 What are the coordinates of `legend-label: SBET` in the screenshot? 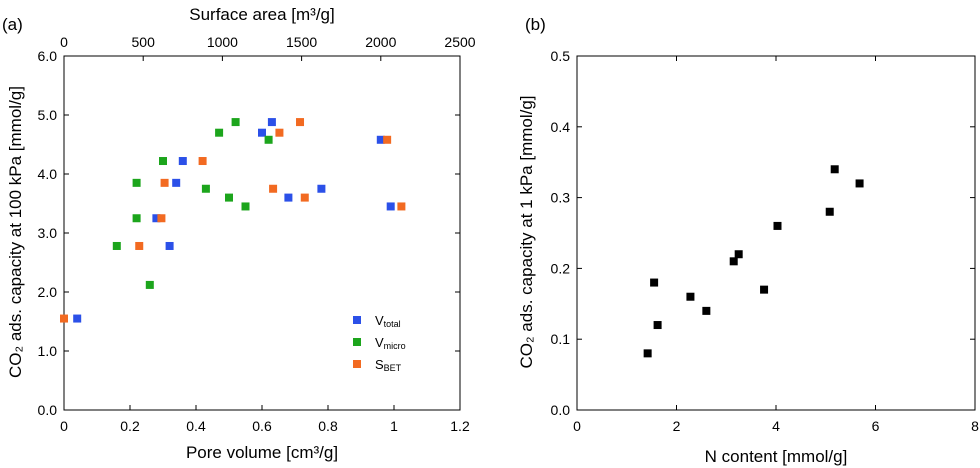 It's located at (388, 365).